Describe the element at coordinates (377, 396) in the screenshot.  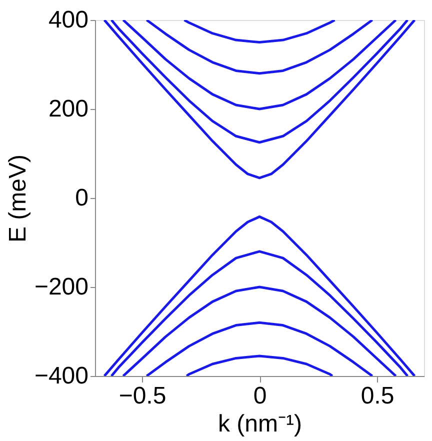
I see `x-tick-label: 0.5` at that location.